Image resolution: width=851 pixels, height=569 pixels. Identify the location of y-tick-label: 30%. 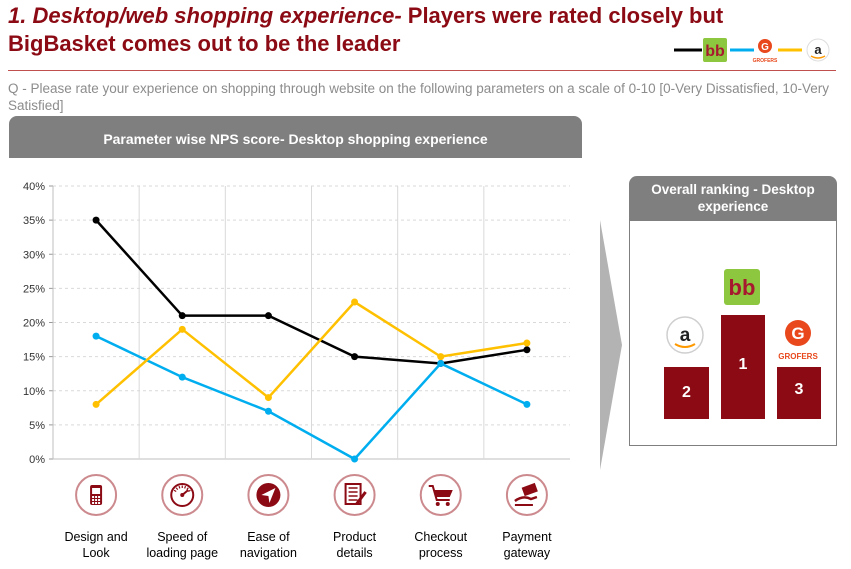
(34, 255).